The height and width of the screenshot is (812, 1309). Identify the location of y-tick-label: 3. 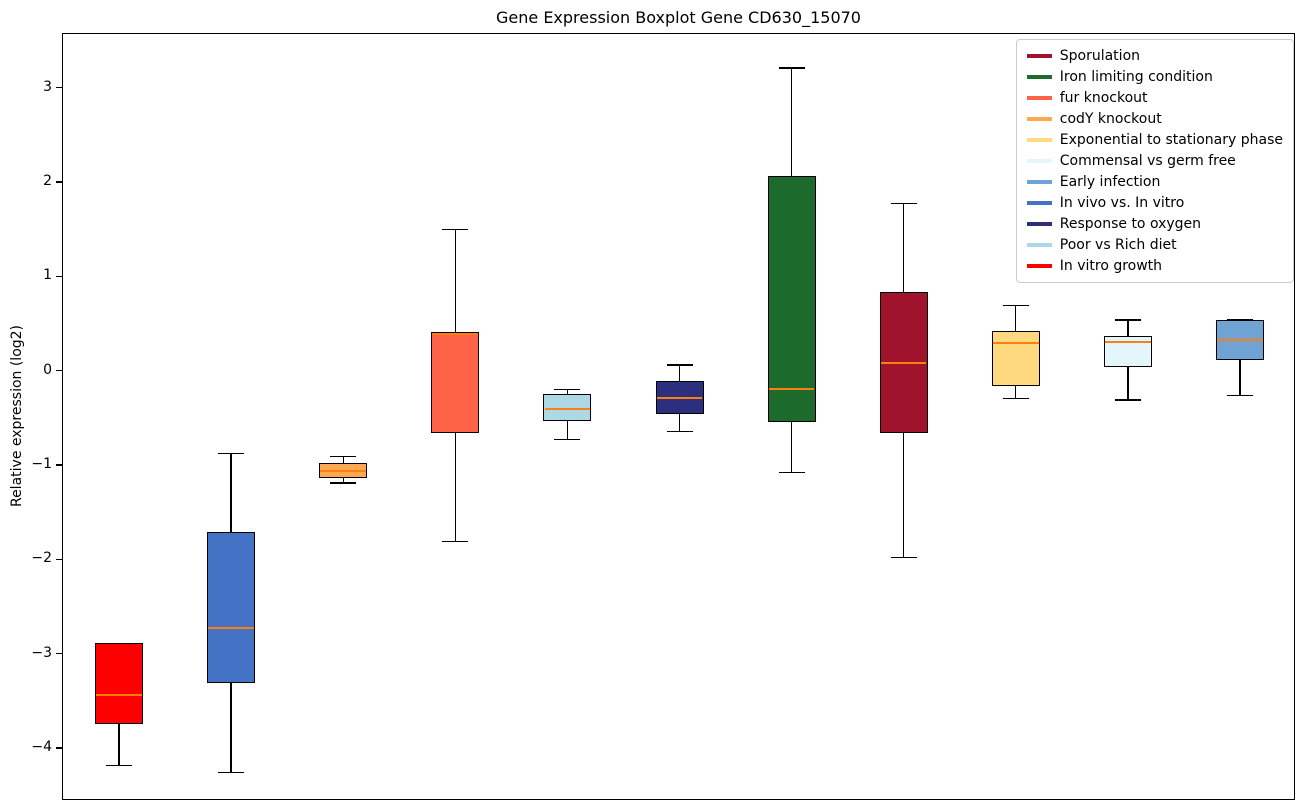
(47, 86).